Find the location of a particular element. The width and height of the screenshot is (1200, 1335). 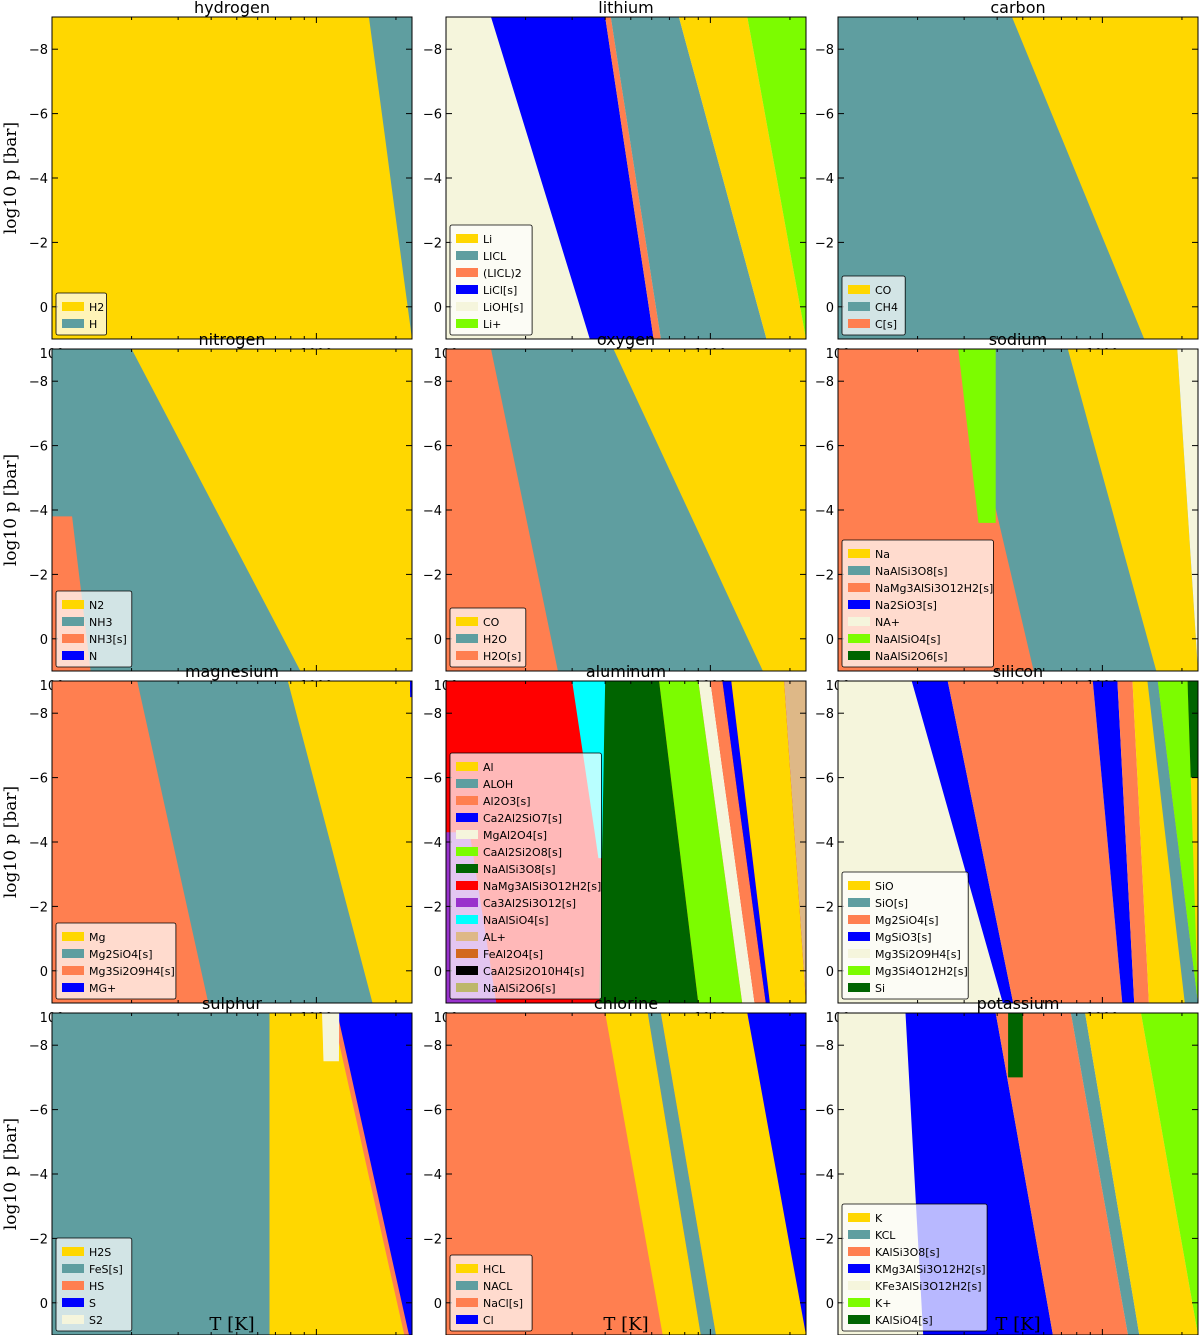

legend-label: S2 is located at coordinates (96, 1320).